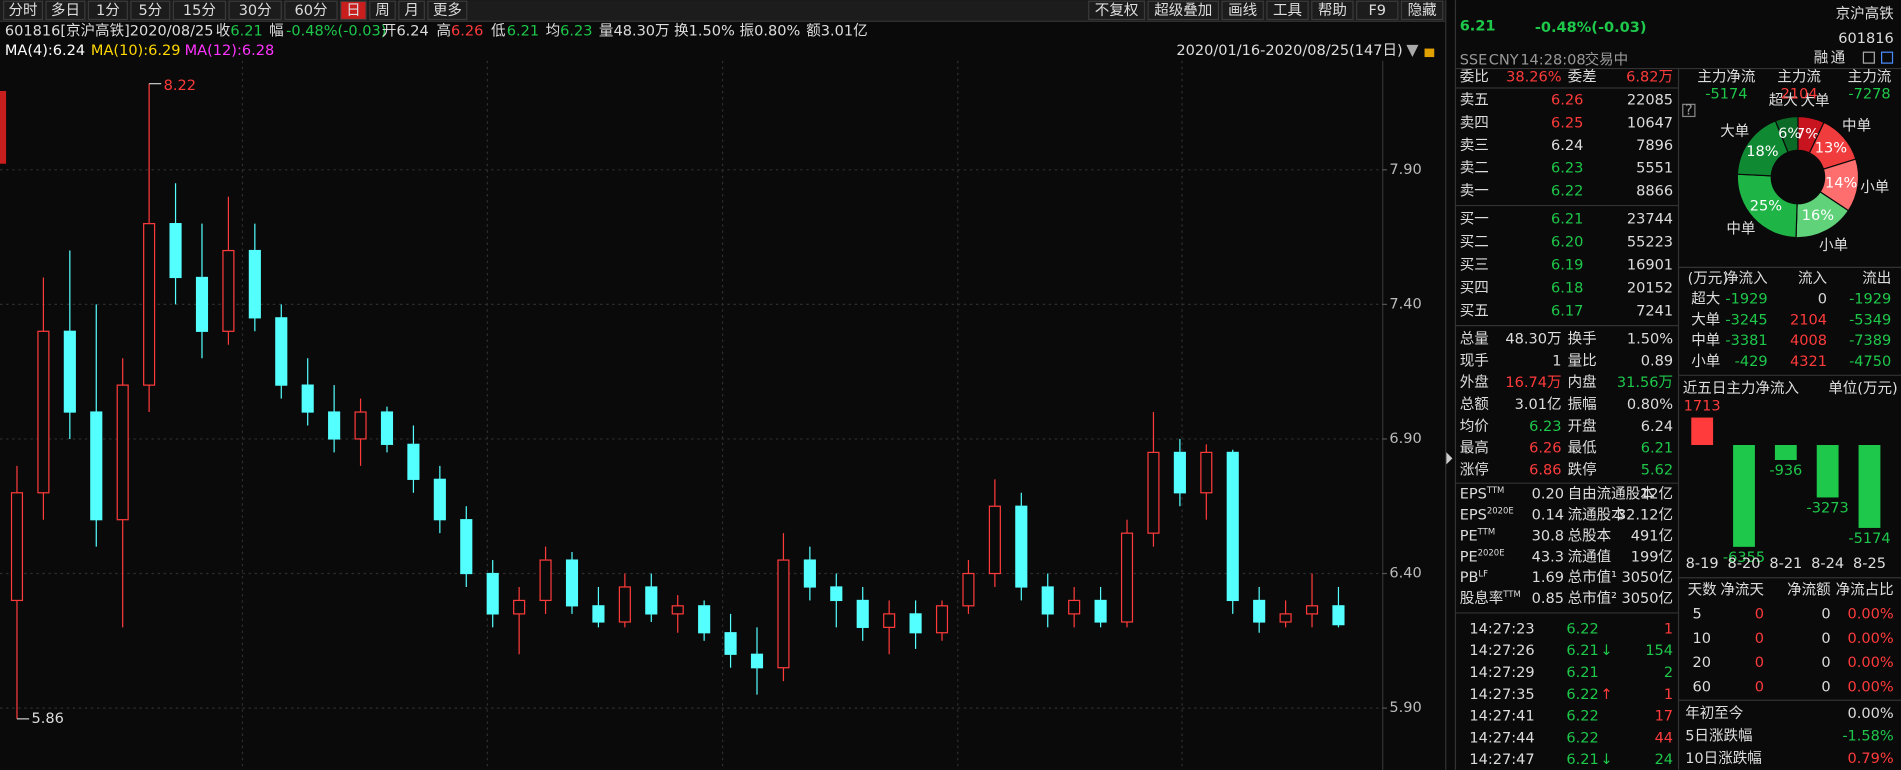 The width and height of the screenshot is (1901, 770). I want to click on menu-label: F9, so click(1377, 11).